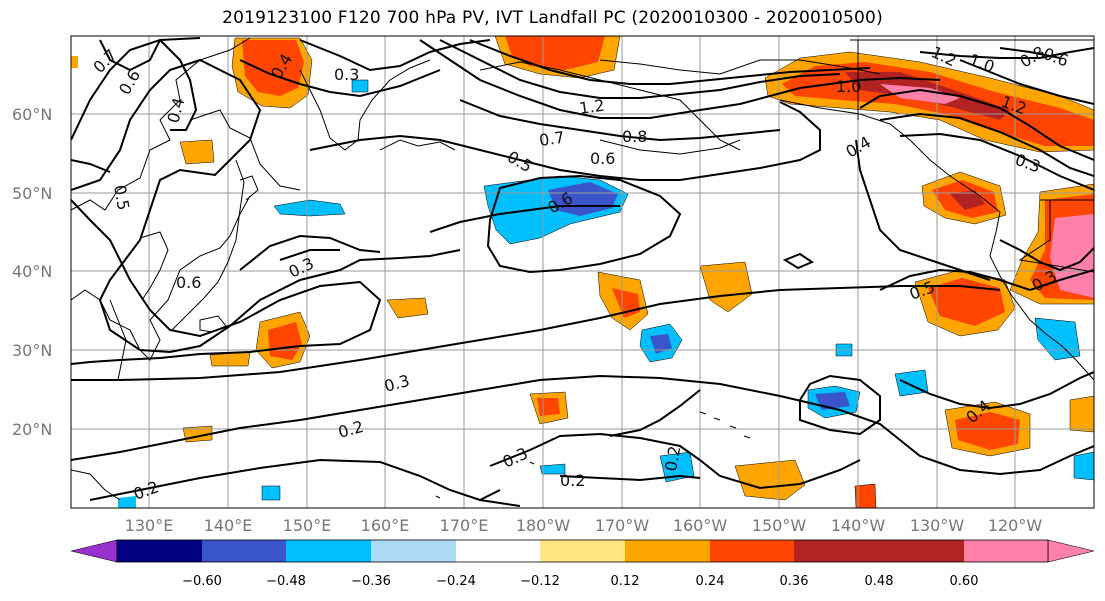 Image resolution: width=1105 pixels, height=601 pixels. I want to click on colorbar-max-extension, so click(1071, 551).